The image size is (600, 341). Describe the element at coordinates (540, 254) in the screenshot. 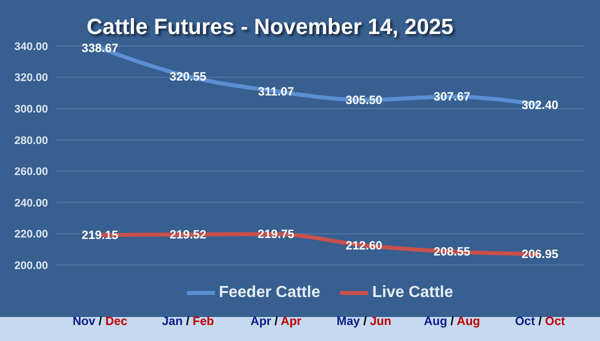

I see `data-label: 206.95` at that location.